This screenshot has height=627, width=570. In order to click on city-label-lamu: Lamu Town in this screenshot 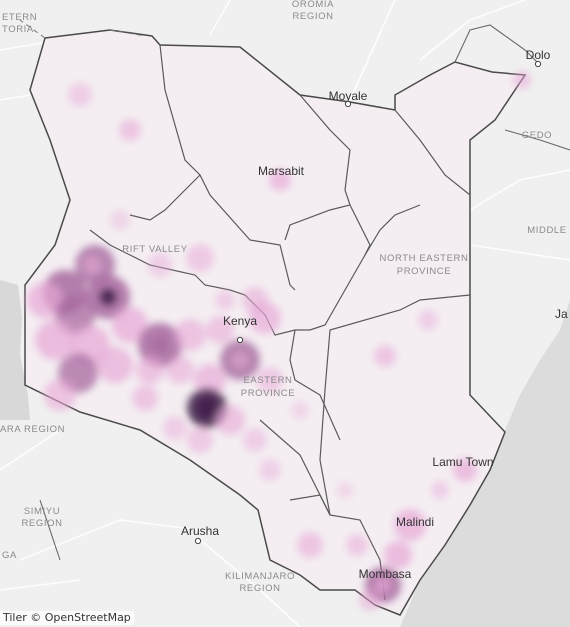, I will do `click(462, 462)`.